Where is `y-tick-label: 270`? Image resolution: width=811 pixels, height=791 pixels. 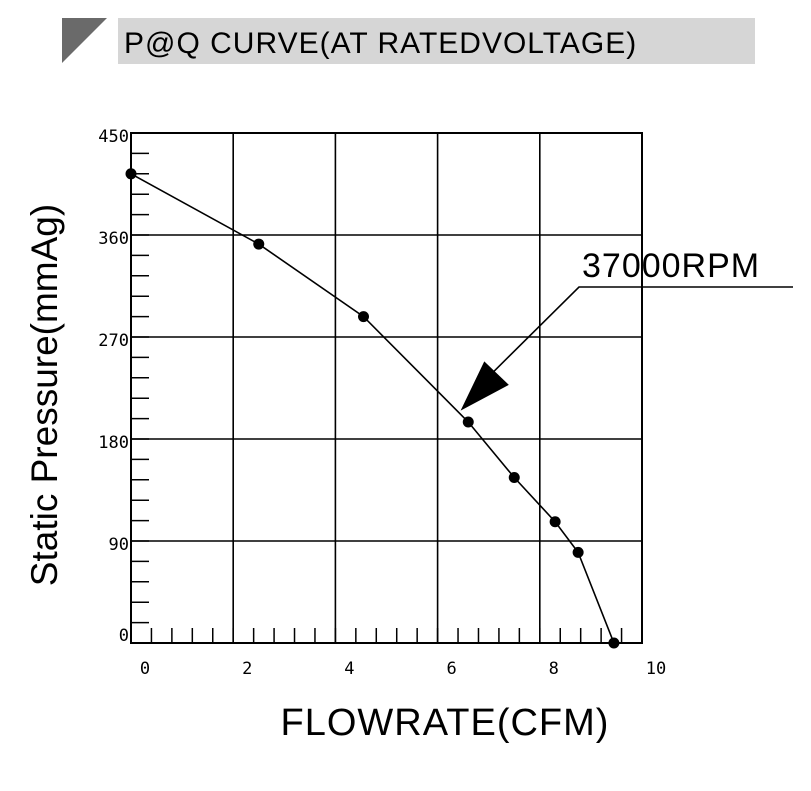
y-tick-label: 270 is located at coordinates (113, 341).